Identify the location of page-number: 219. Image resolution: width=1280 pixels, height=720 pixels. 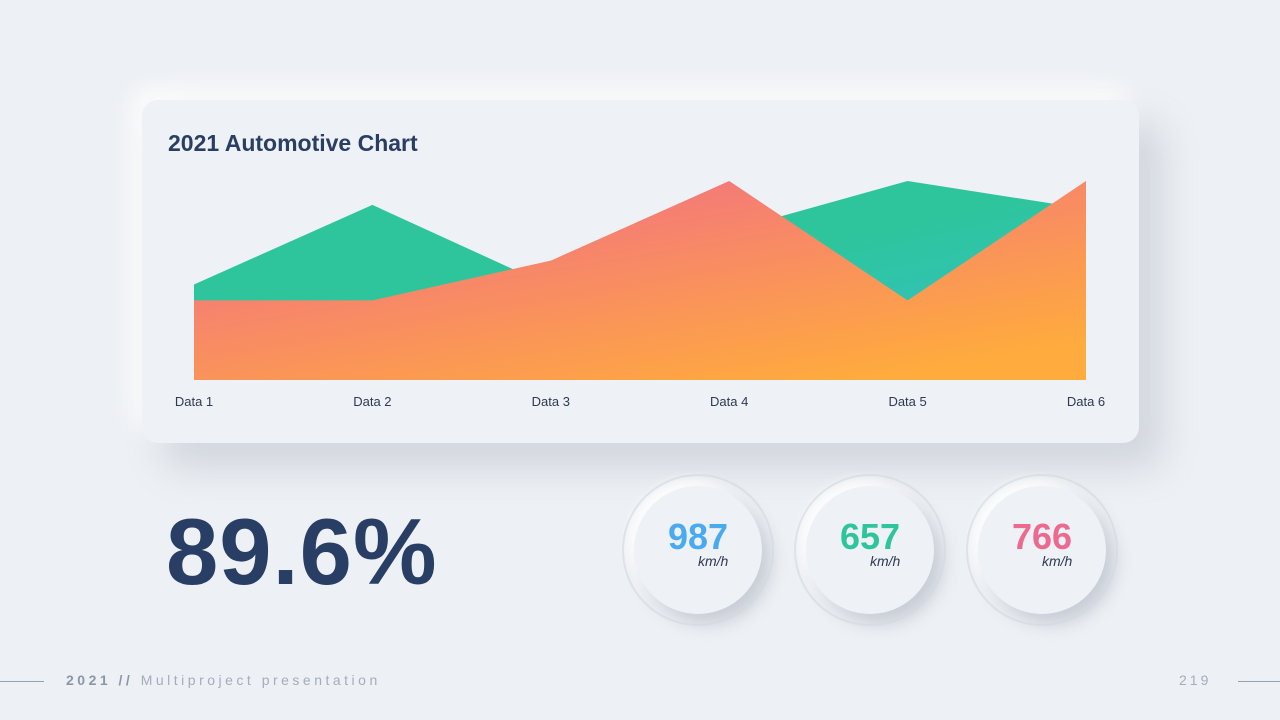
(1195, 680).